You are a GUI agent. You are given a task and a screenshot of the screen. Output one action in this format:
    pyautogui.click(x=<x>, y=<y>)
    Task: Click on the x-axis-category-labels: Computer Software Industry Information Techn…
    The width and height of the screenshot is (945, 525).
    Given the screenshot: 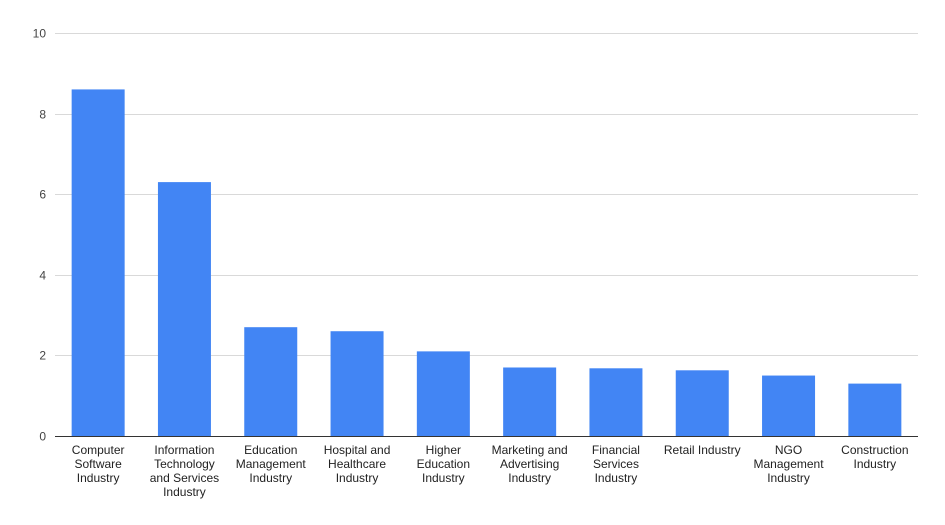 What is the action you would take?
    pyautogui.click(x=490, y=471)
    